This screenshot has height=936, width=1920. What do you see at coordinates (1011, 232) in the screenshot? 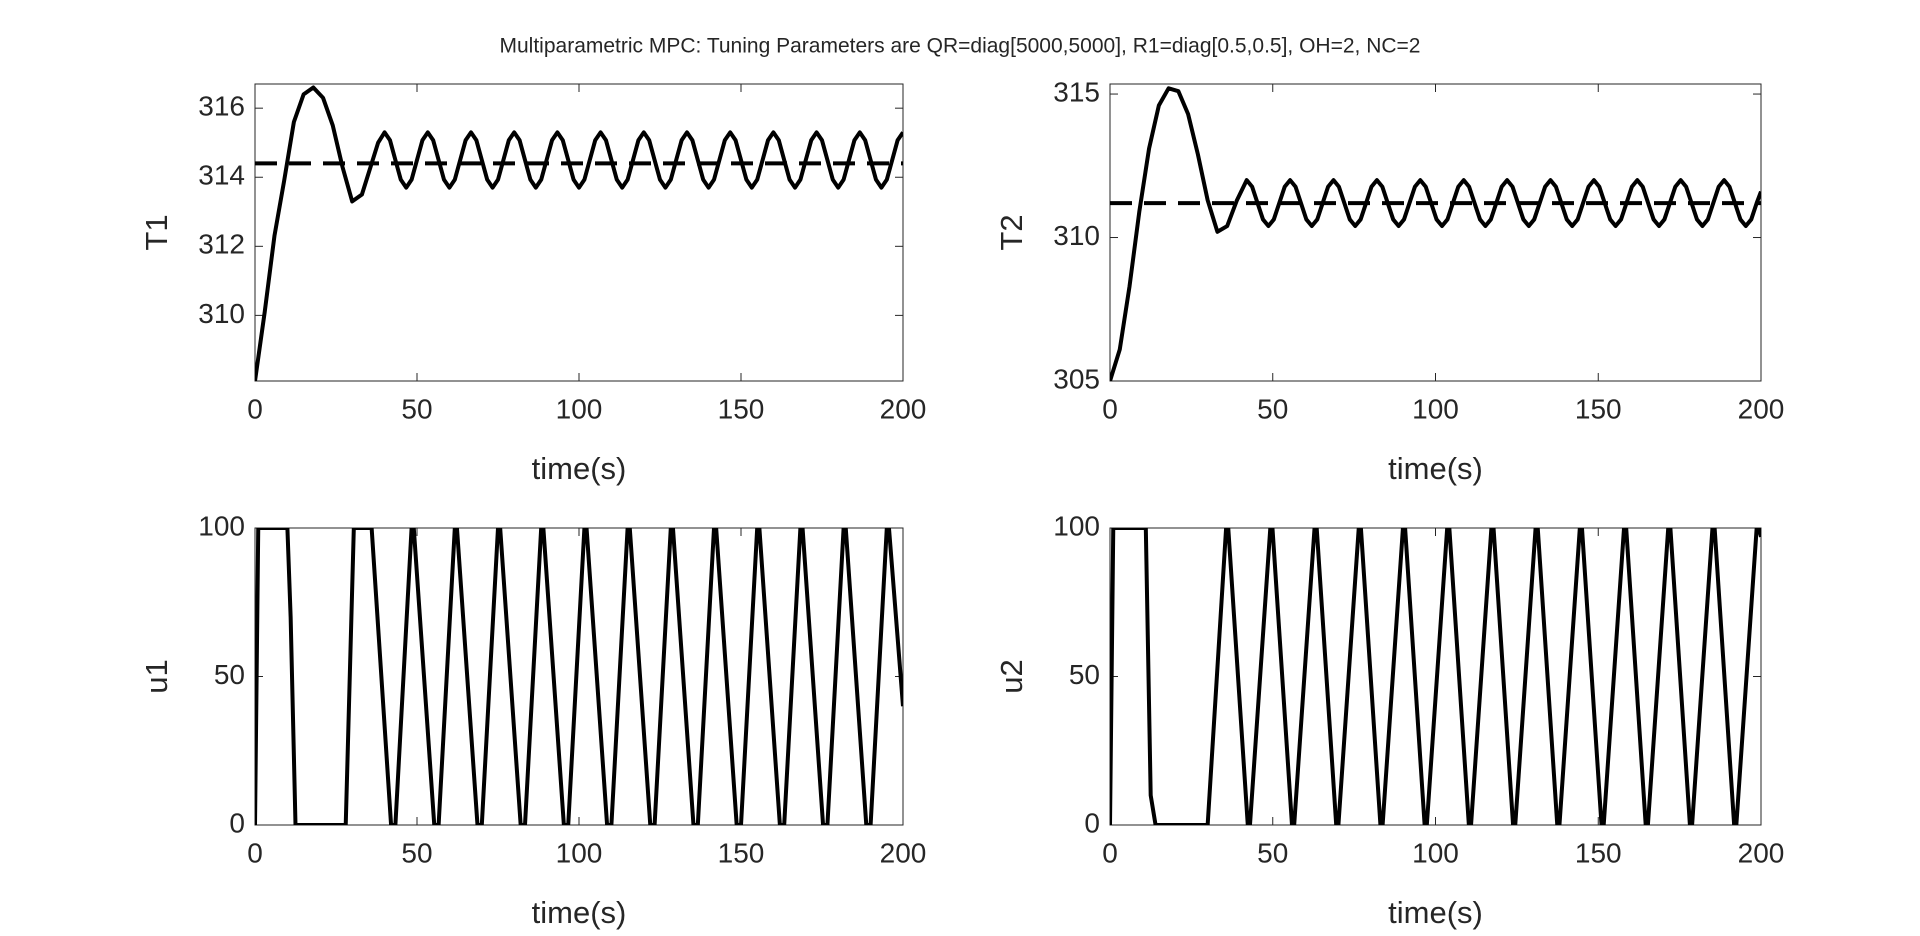
I see `y-axis-label: T2` at bounding box center [1011, 232].